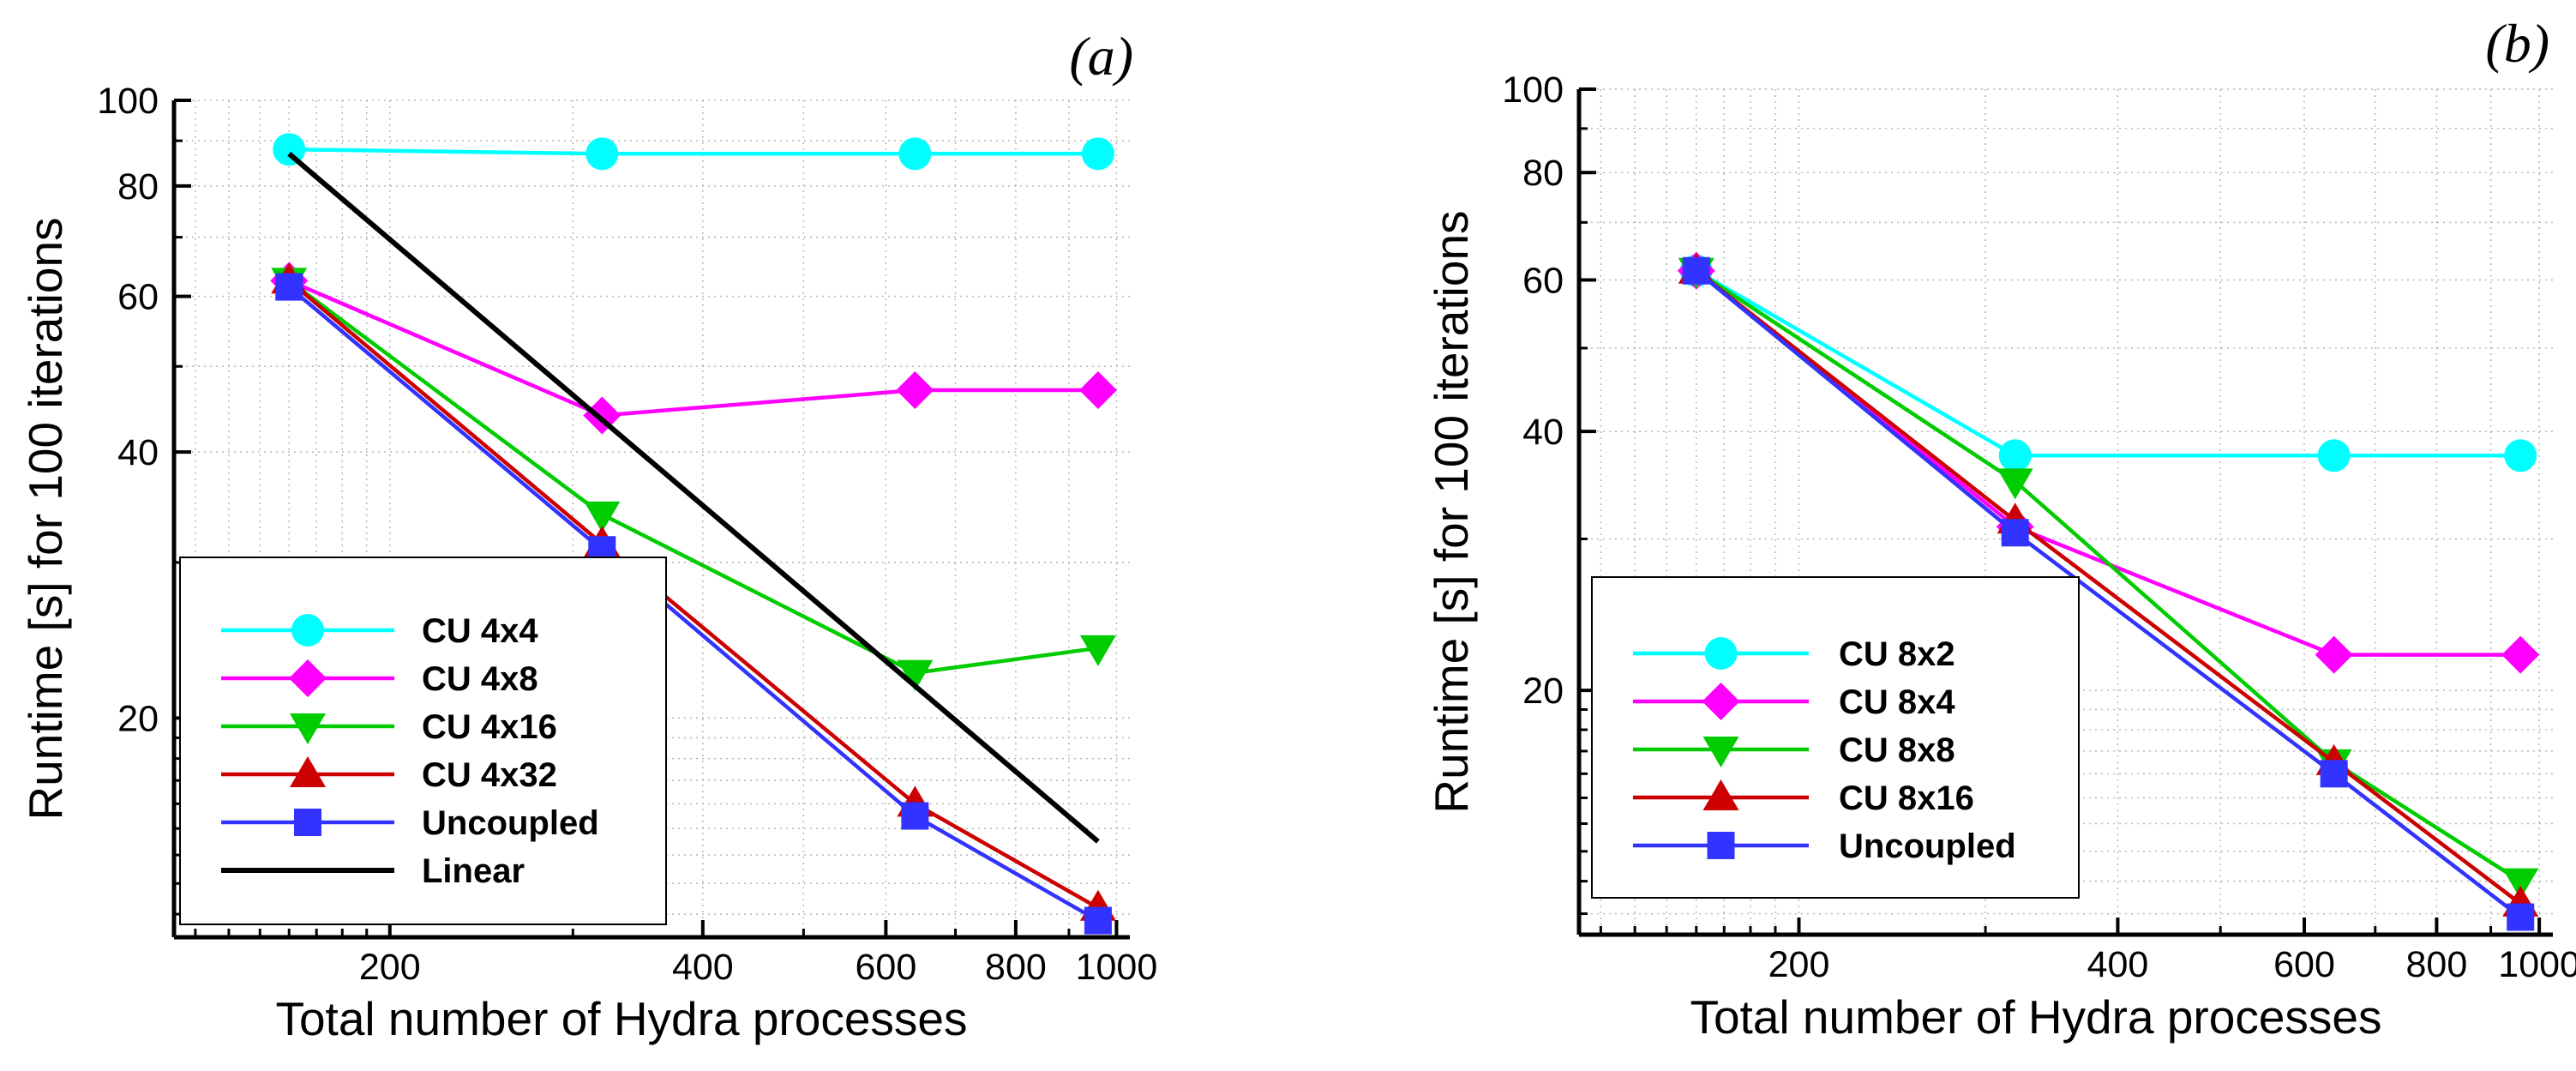 This screenshot has height=1071, width=2576. Describe the element at coordinates (1543, 173) in the screenshot. I see `panel-b-y-tick-label-80: 80` at that location.